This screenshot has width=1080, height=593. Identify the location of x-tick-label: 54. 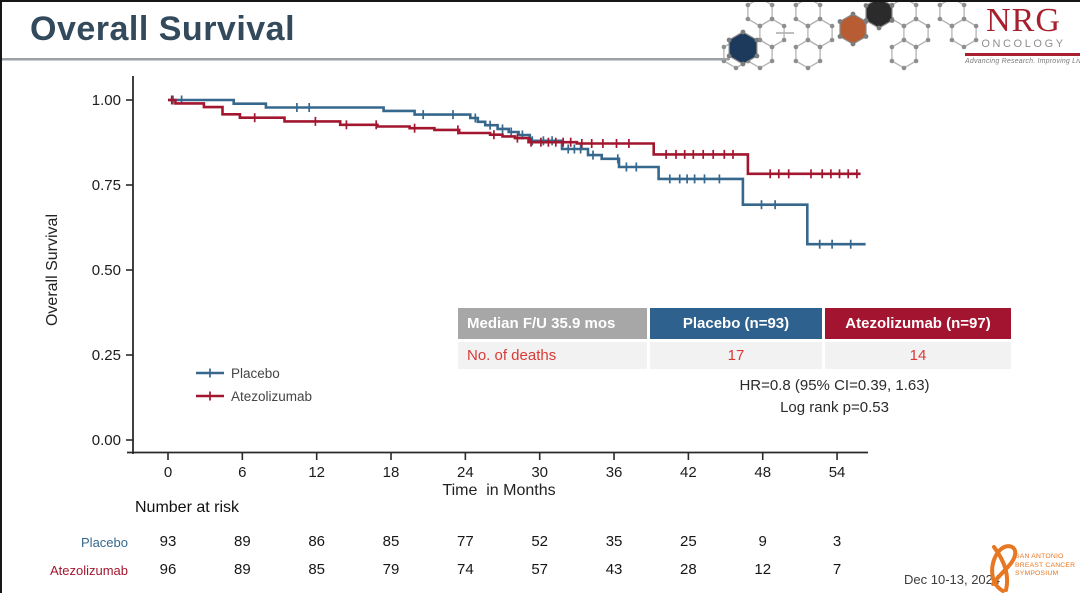
(837, 472).